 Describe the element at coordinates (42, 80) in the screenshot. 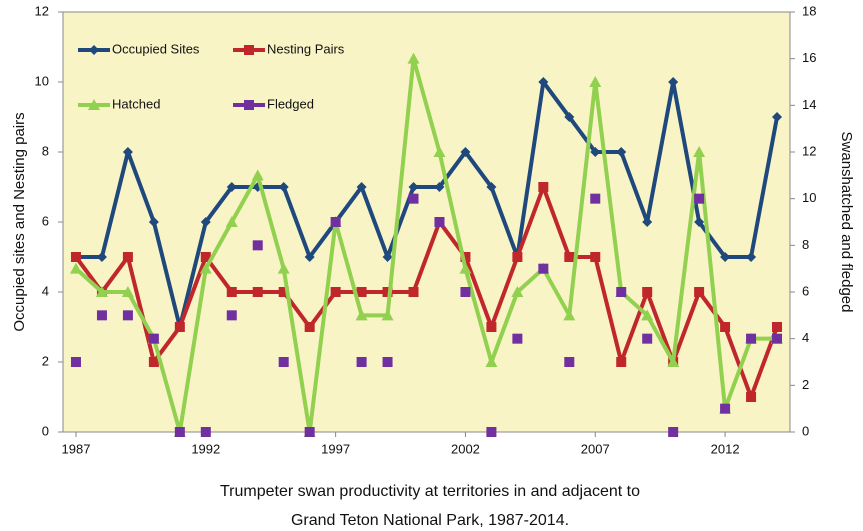

I see `y-tick-label: 10` at that location.